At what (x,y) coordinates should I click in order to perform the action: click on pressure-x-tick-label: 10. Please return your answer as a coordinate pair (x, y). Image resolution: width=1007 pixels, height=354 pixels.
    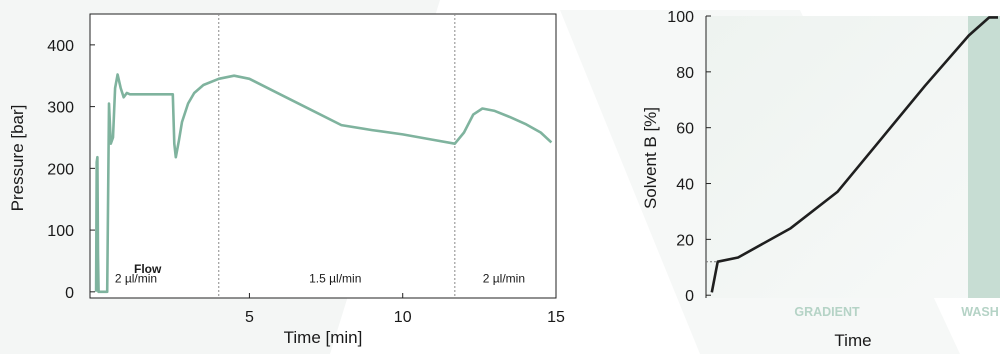
    Looking at the image, I should click on (403, 317).